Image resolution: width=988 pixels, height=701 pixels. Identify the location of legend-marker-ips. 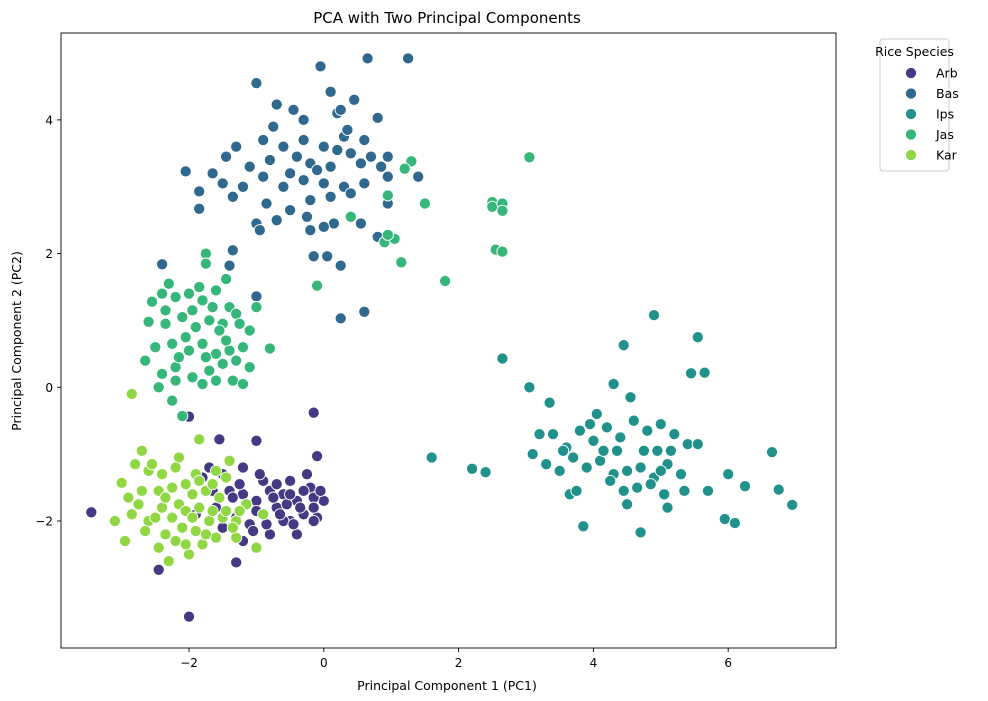
(911, 114).